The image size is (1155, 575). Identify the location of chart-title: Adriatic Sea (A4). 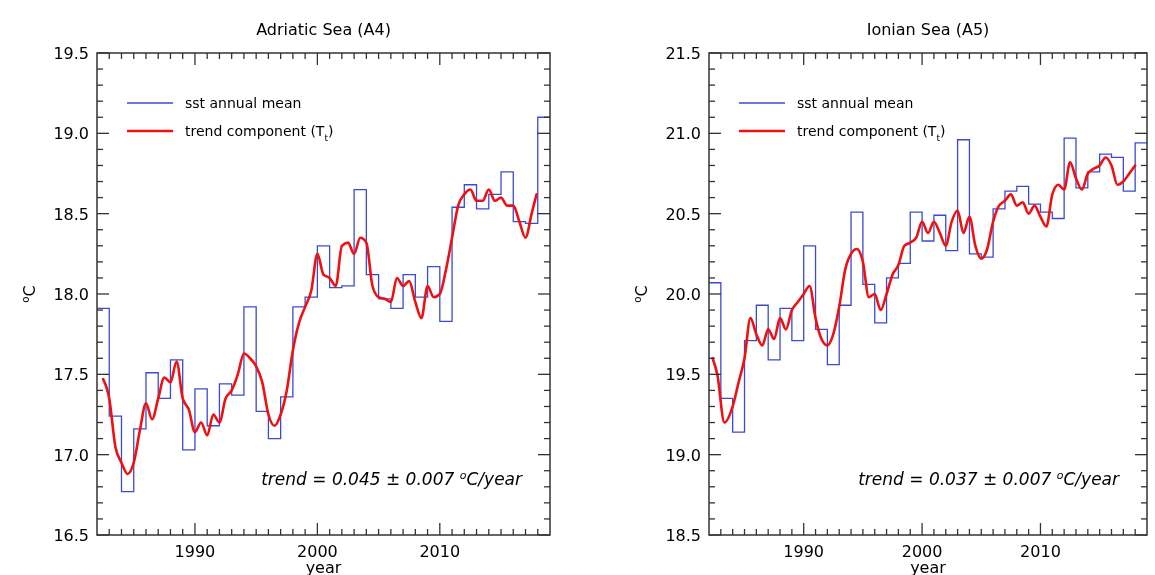
(323, 29).